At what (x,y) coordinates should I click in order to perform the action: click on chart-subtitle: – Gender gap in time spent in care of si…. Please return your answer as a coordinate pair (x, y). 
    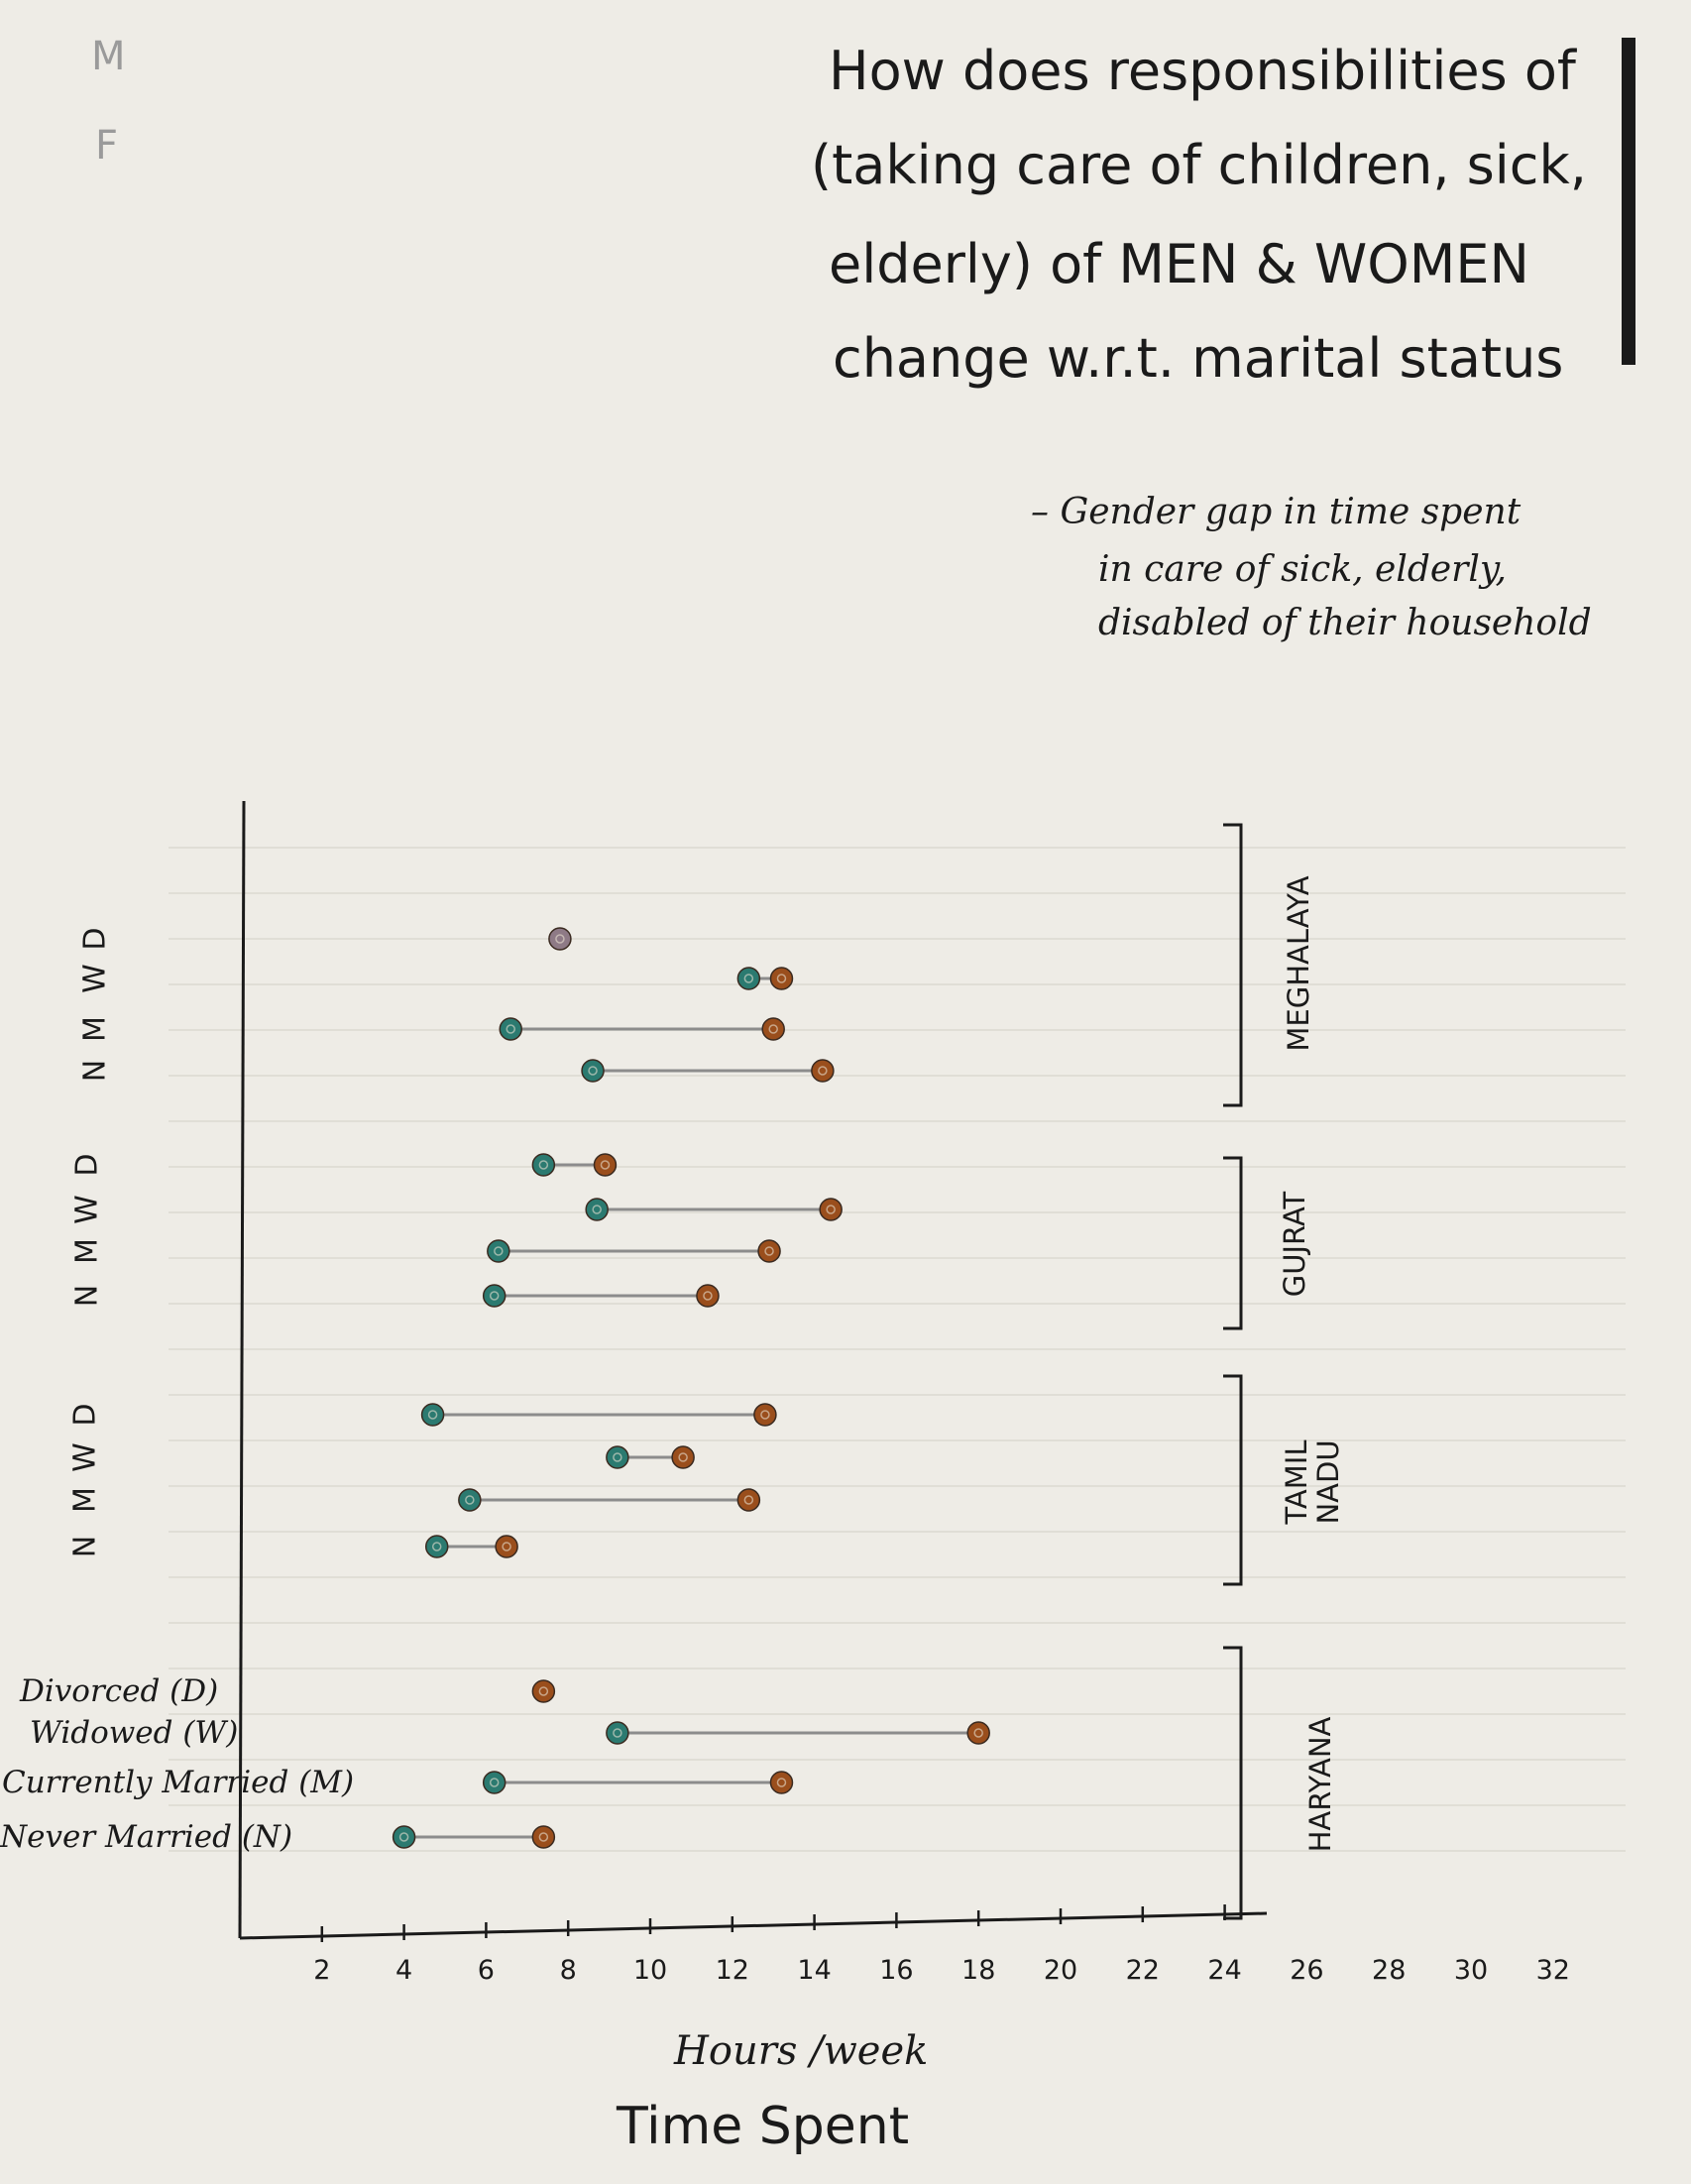
    Looking at the image, I should click on (1311, 567).